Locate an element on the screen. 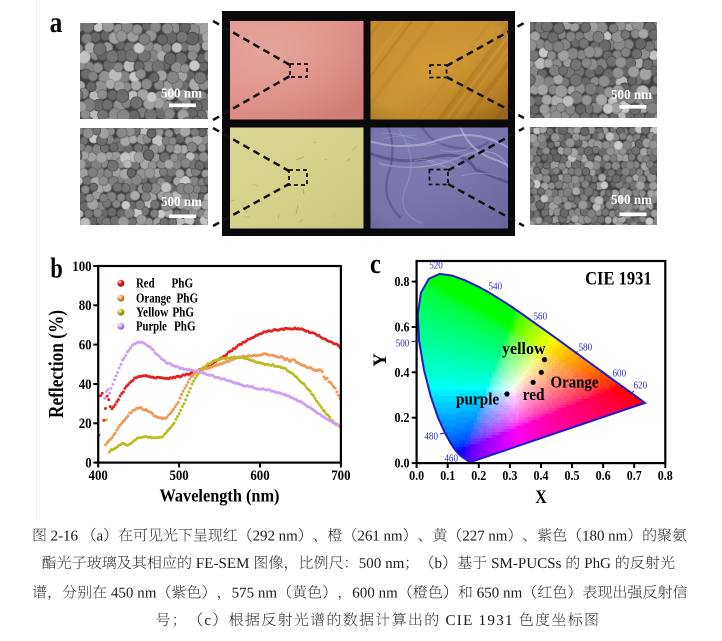  svg-text: 560 is located at coordinates (541, 317).